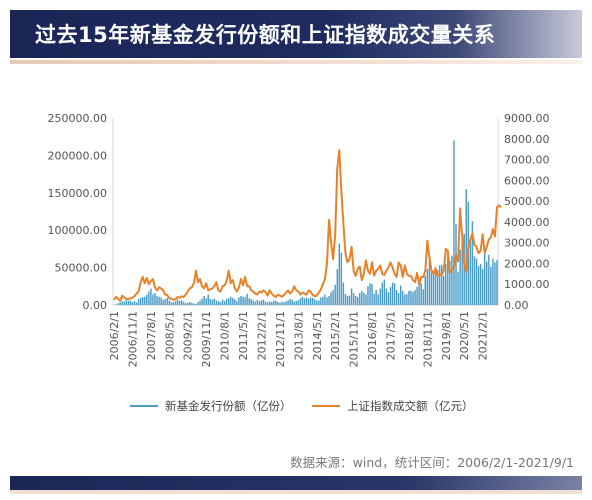 Image resolution: width=592 pixels, height=500 pixels. I want to click on x-tick-label: 2006/2/1, so click(114, 335).